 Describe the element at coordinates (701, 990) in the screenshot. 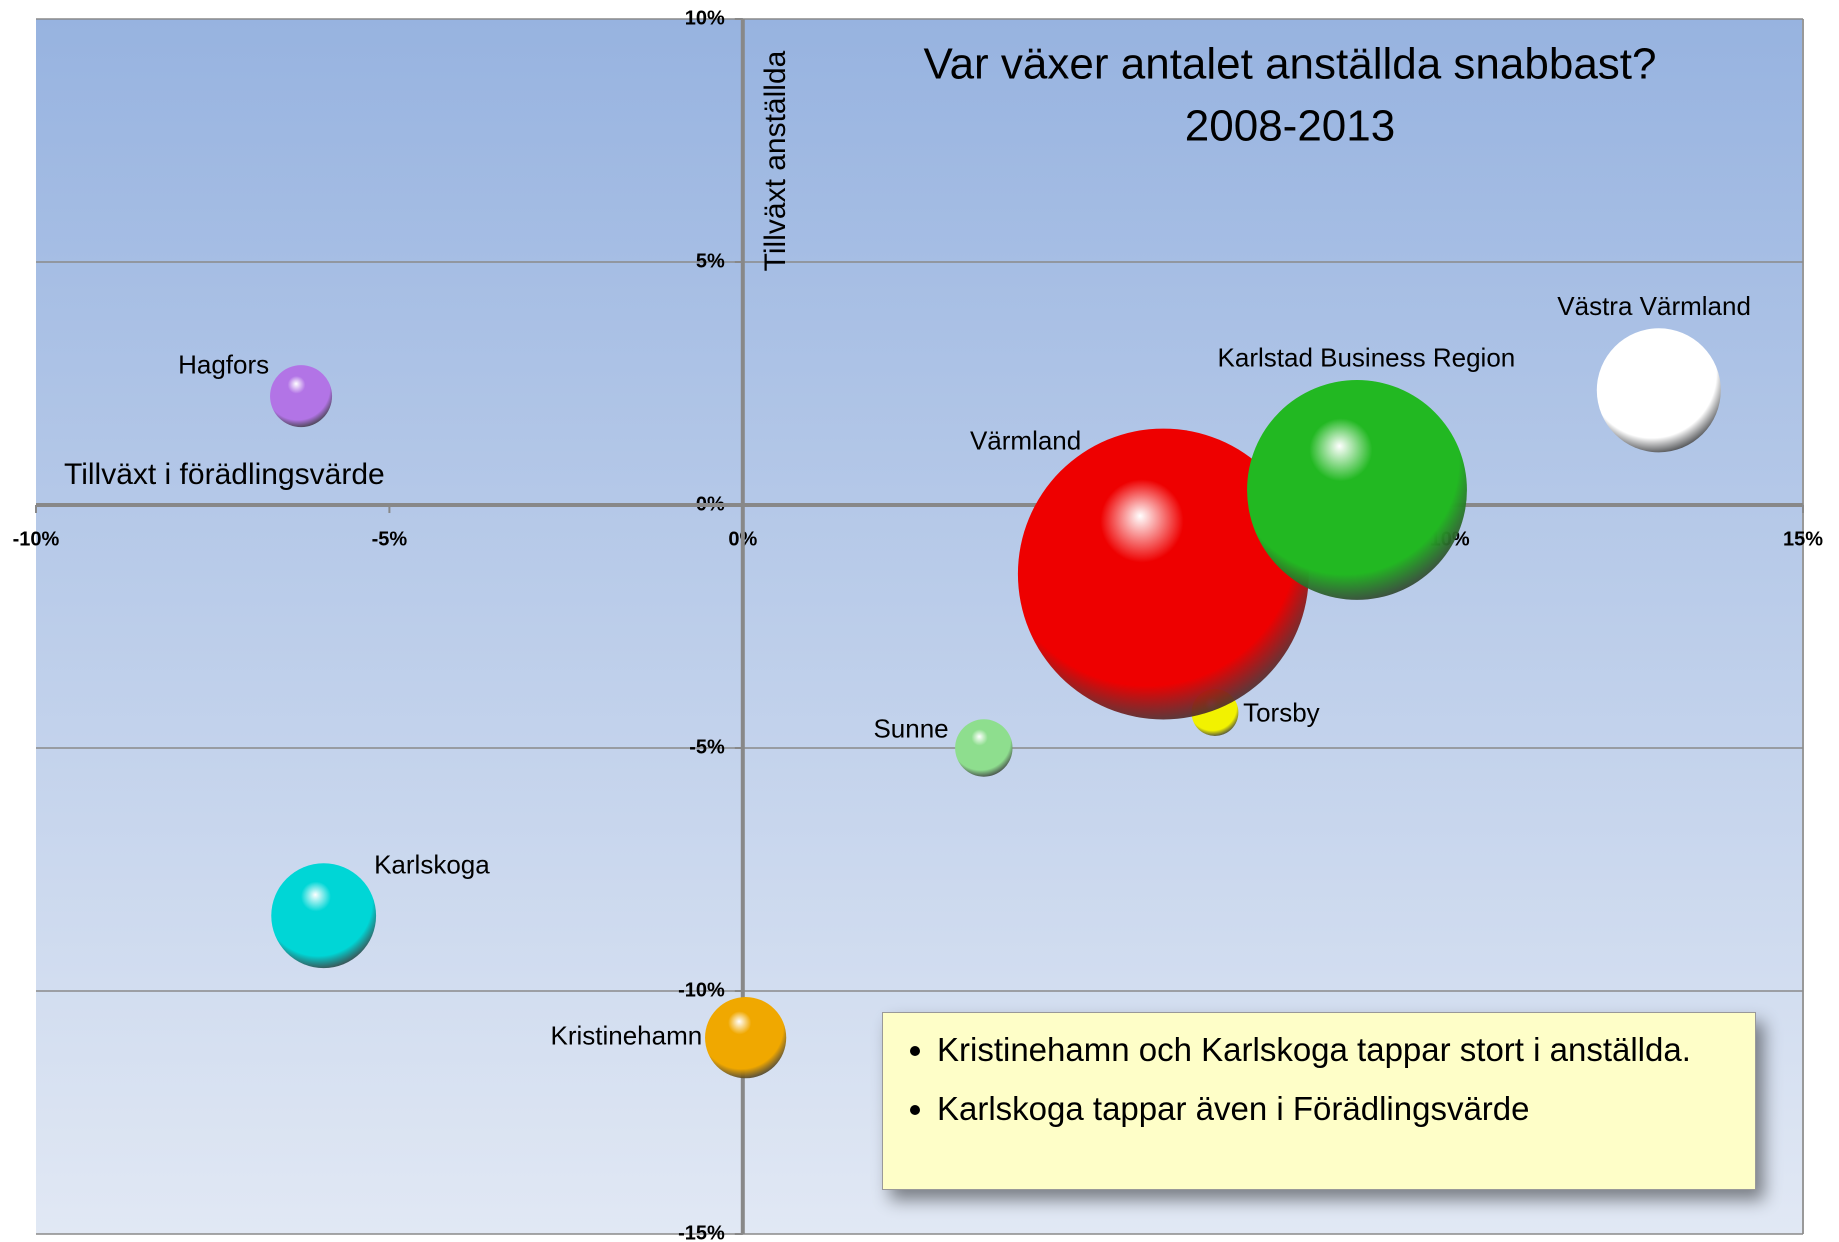

I see `y-tick-label: -10%` at that location.